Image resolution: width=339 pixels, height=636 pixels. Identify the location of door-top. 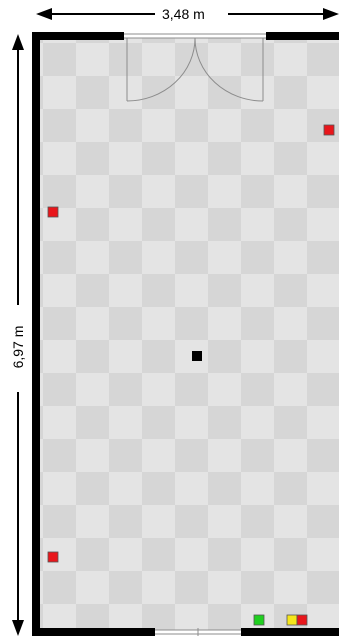
(195, 67).